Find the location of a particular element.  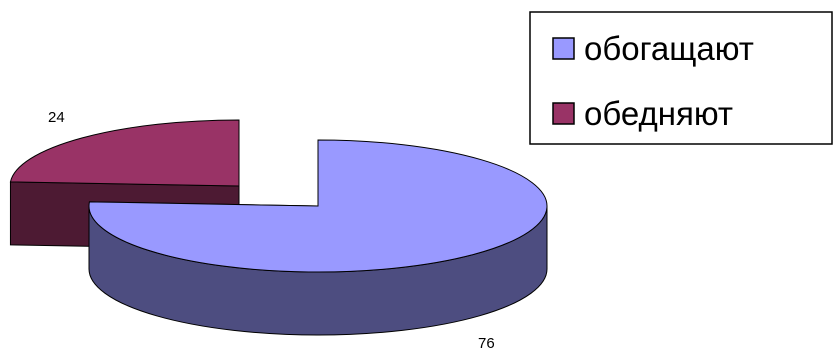

data-label-obedn: 24 is located at coordinates (56, 117).